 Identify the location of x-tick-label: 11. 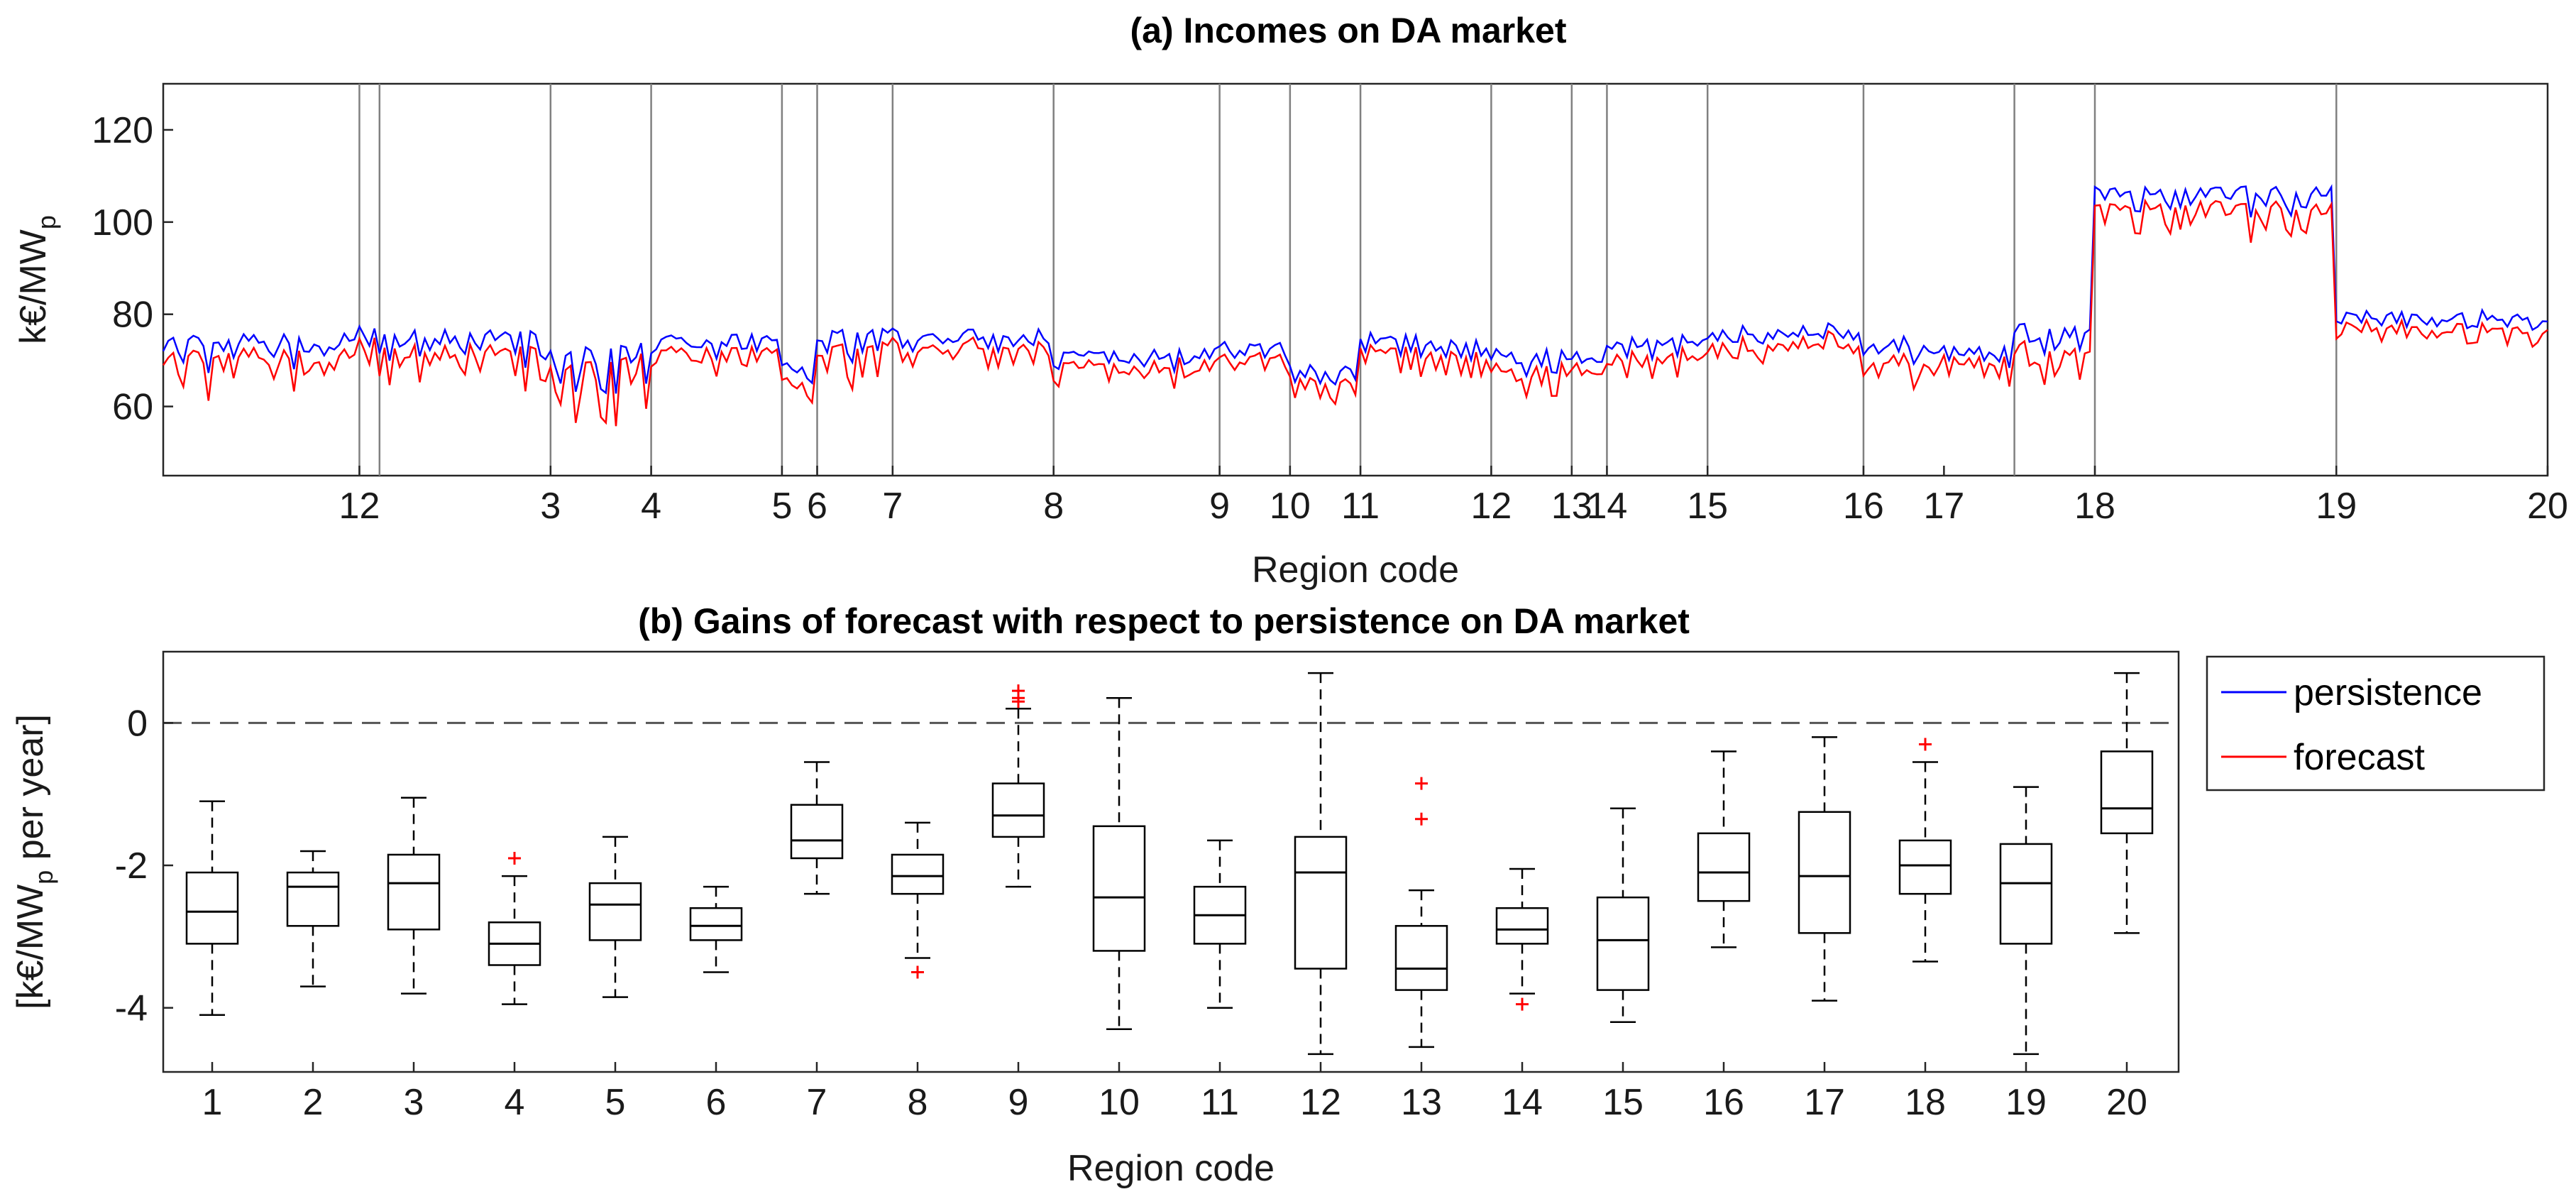
(1360, 506).